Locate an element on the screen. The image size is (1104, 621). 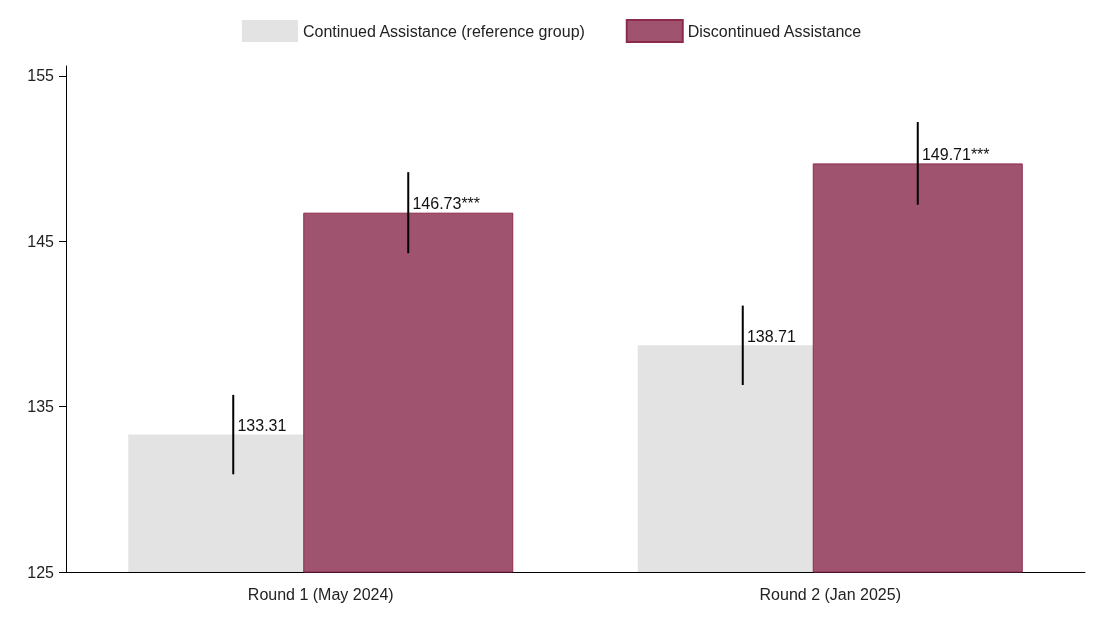
y-tick-label: 145 is located at coordinates (41, 241).